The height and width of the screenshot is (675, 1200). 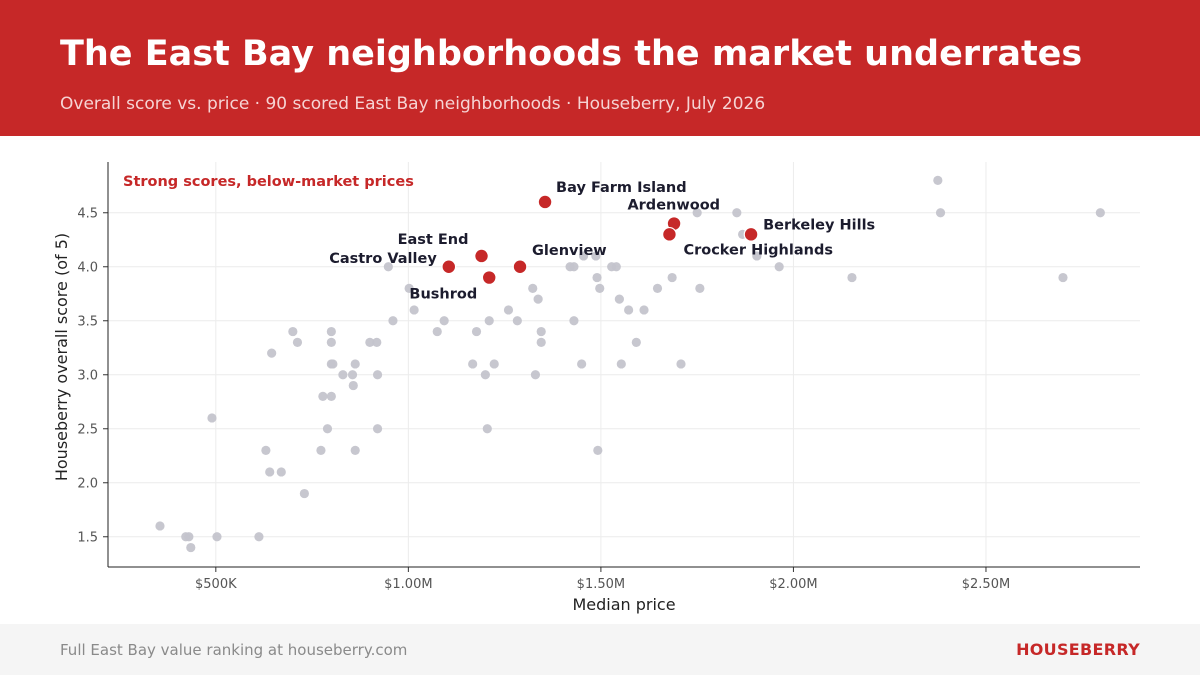 What do you see at coordinates (623, 604) in the screenshot?
I see `x-axis-title: Median price` at bounding box center [623, 604].